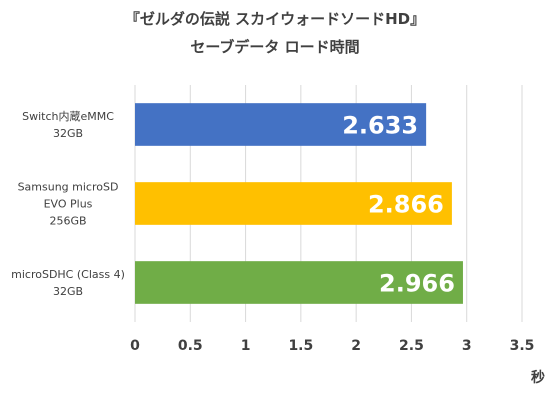 The width and height of the screenshot is (550, 400). I want to click on tick-label: 3, so click(467, 346).